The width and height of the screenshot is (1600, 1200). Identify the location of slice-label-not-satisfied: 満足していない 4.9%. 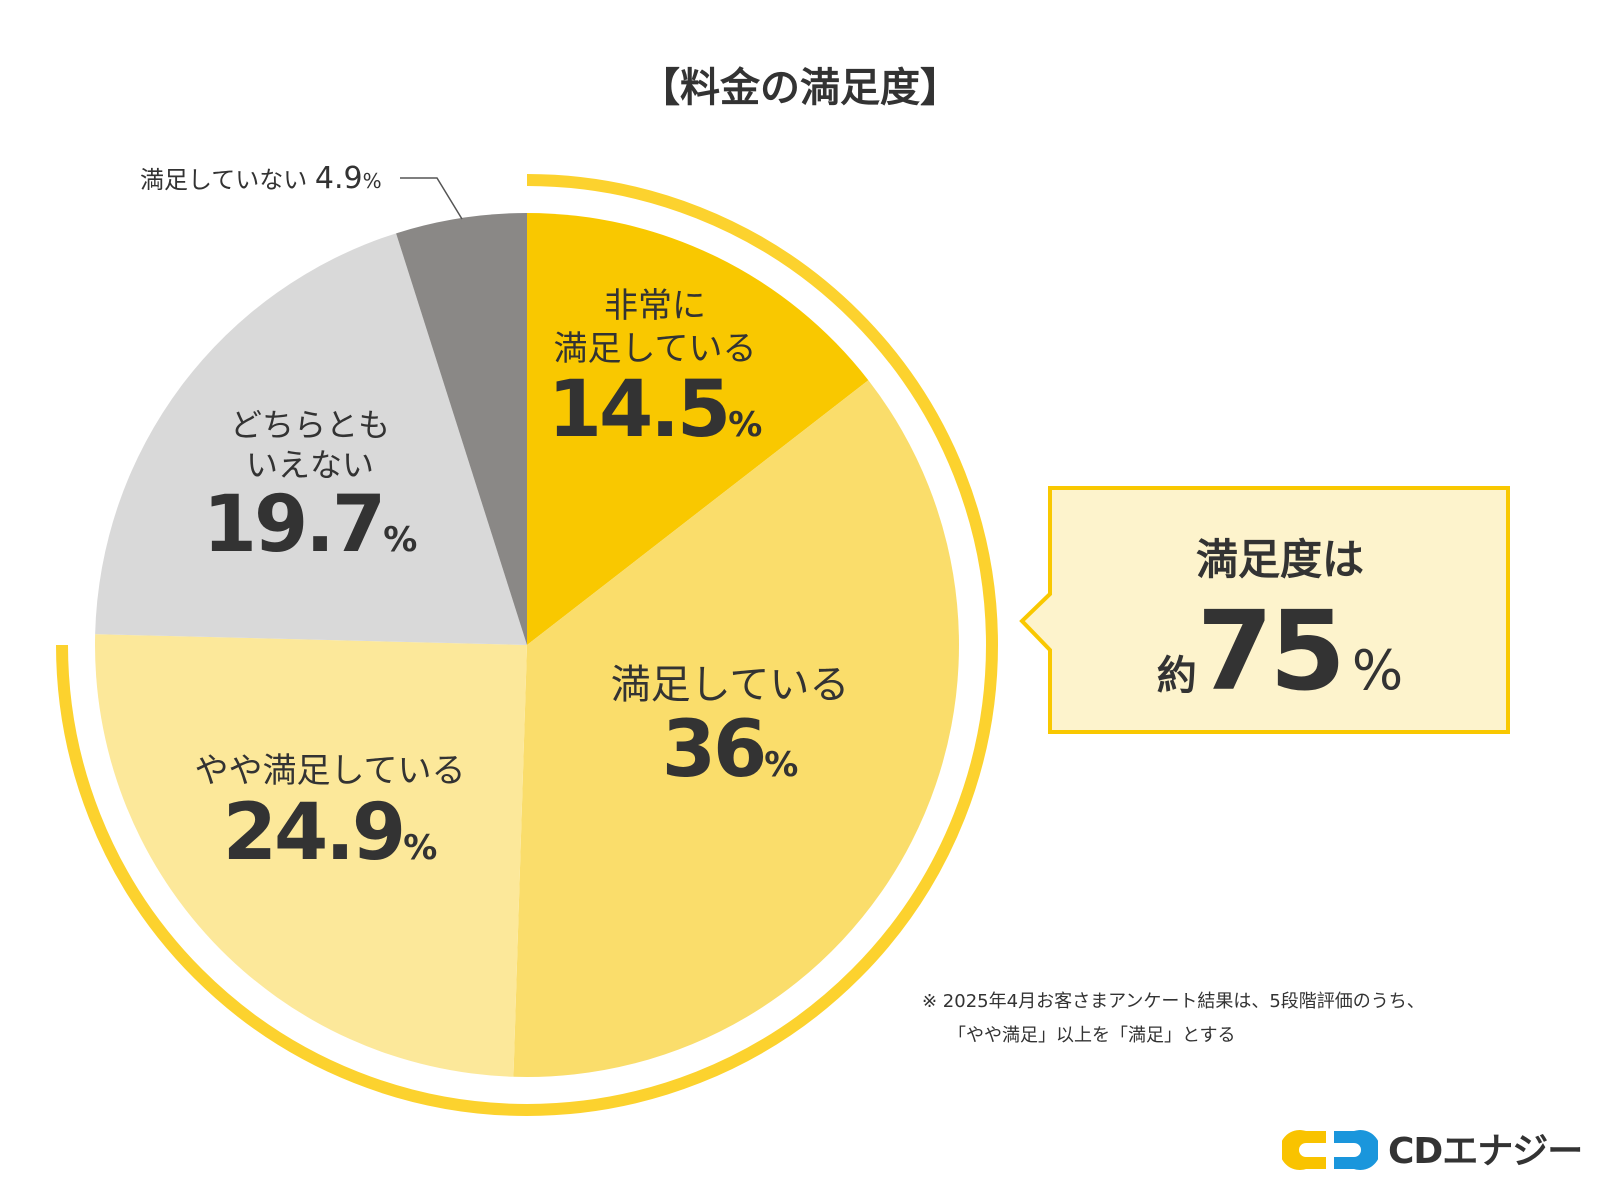
(261, 178).